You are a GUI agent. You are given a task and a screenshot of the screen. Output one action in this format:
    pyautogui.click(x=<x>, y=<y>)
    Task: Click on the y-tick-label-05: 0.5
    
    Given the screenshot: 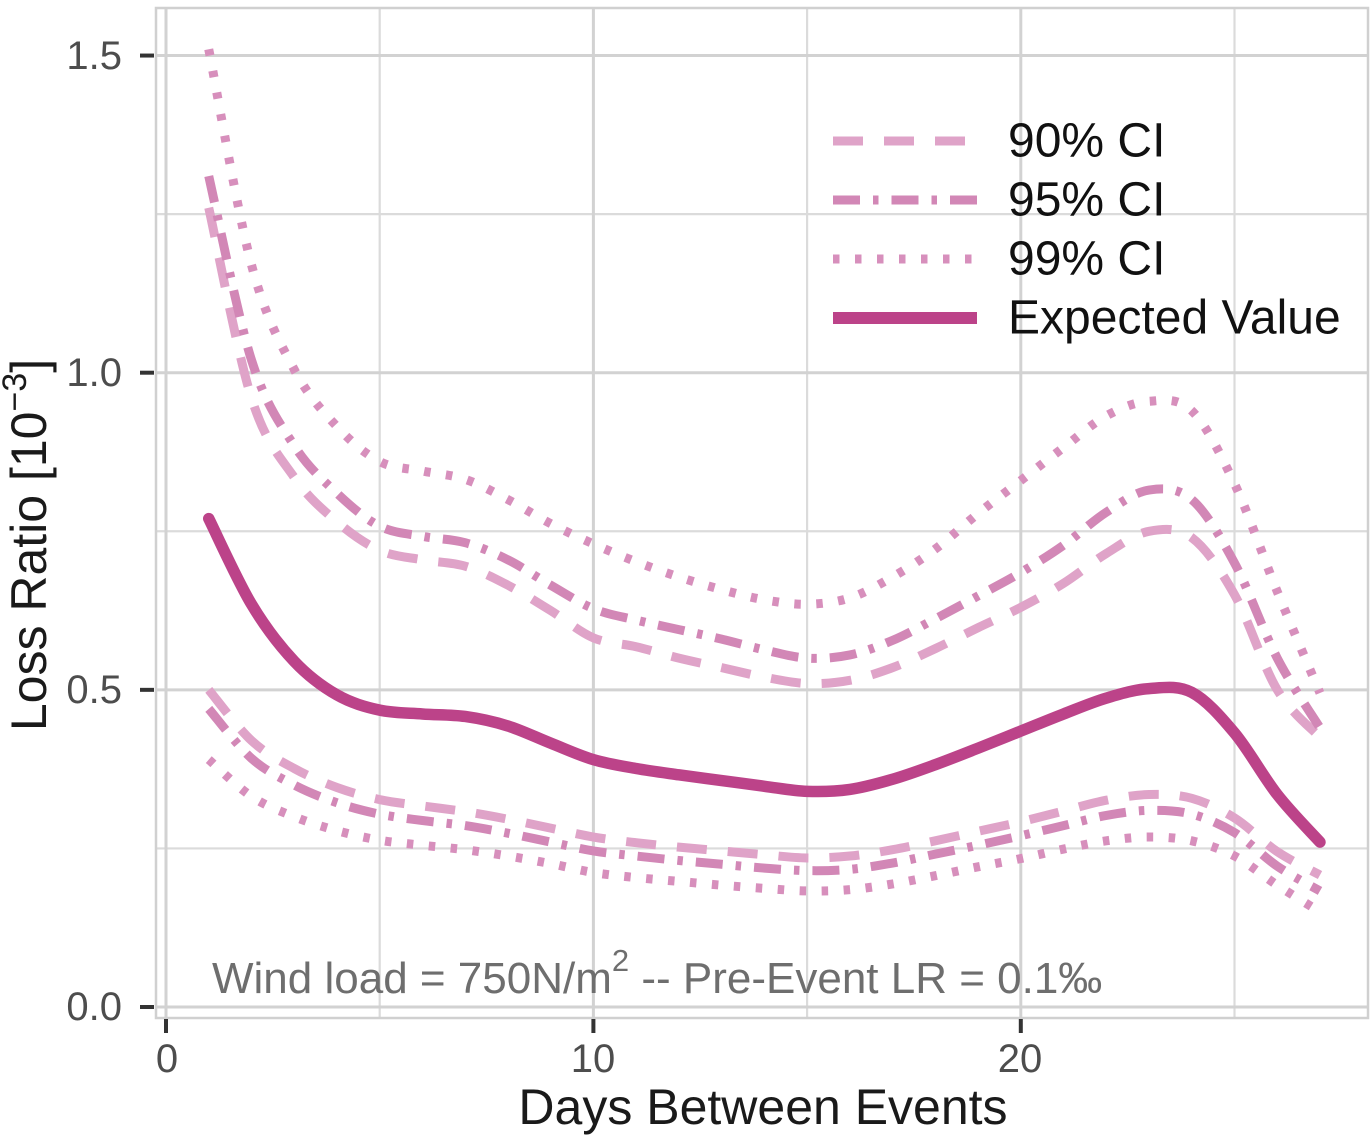 What is the action you would take?
    pyautogui.click(x=94, y=690)
    